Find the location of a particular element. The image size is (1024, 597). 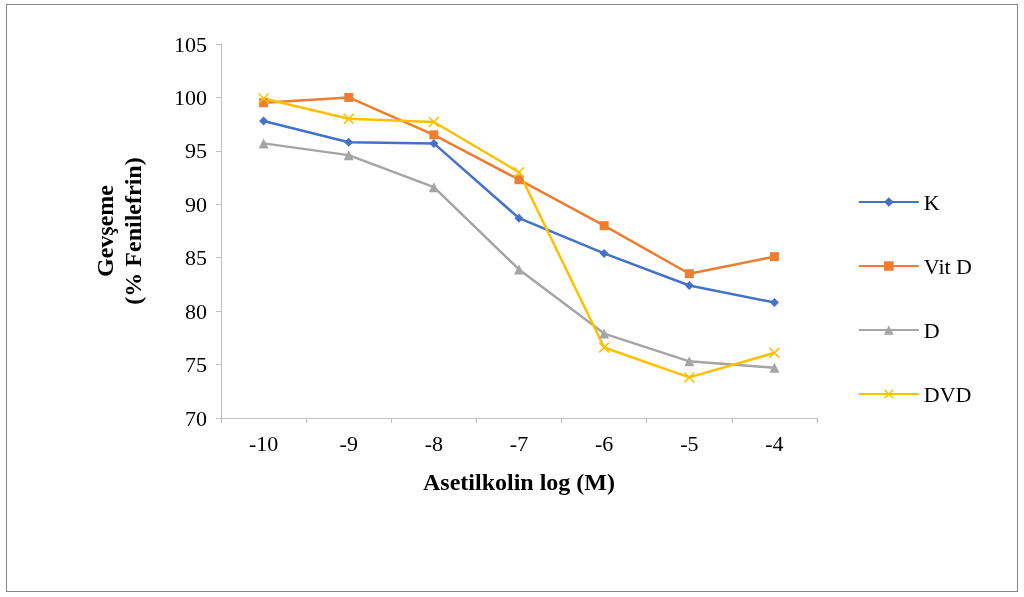

y-tick-label: 90 is located at coordinates (196, 204).